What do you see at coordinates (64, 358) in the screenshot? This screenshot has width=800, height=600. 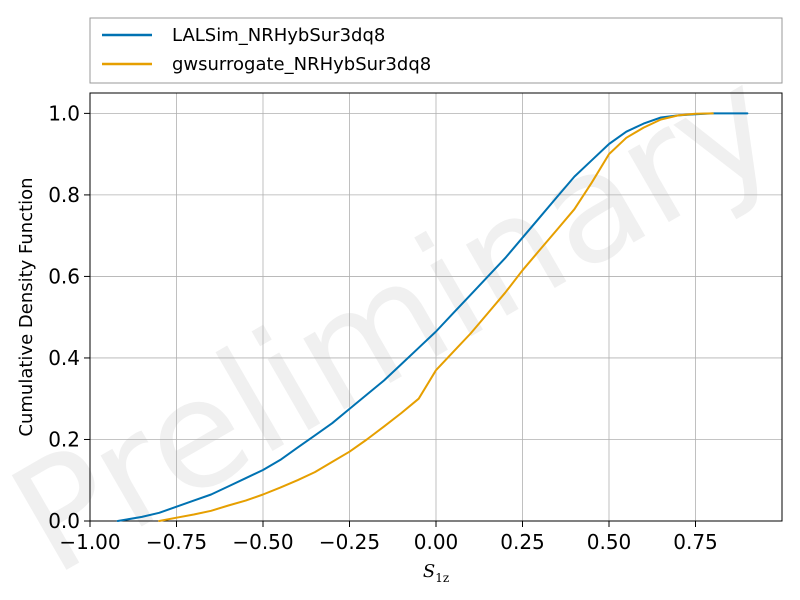 I see `y-tick-label: 0.4` at bounding box center [64, 358].